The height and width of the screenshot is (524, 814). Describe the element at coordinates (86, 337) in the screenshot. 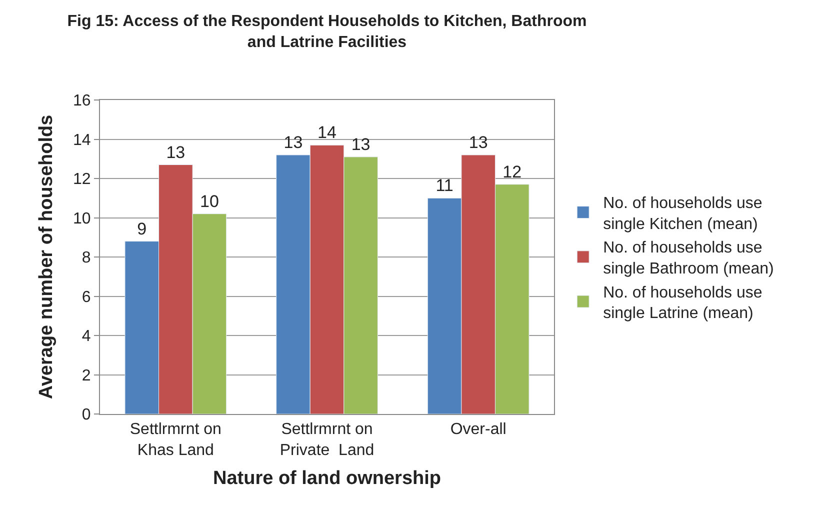

I see `y-tick-label: 4` at that location.